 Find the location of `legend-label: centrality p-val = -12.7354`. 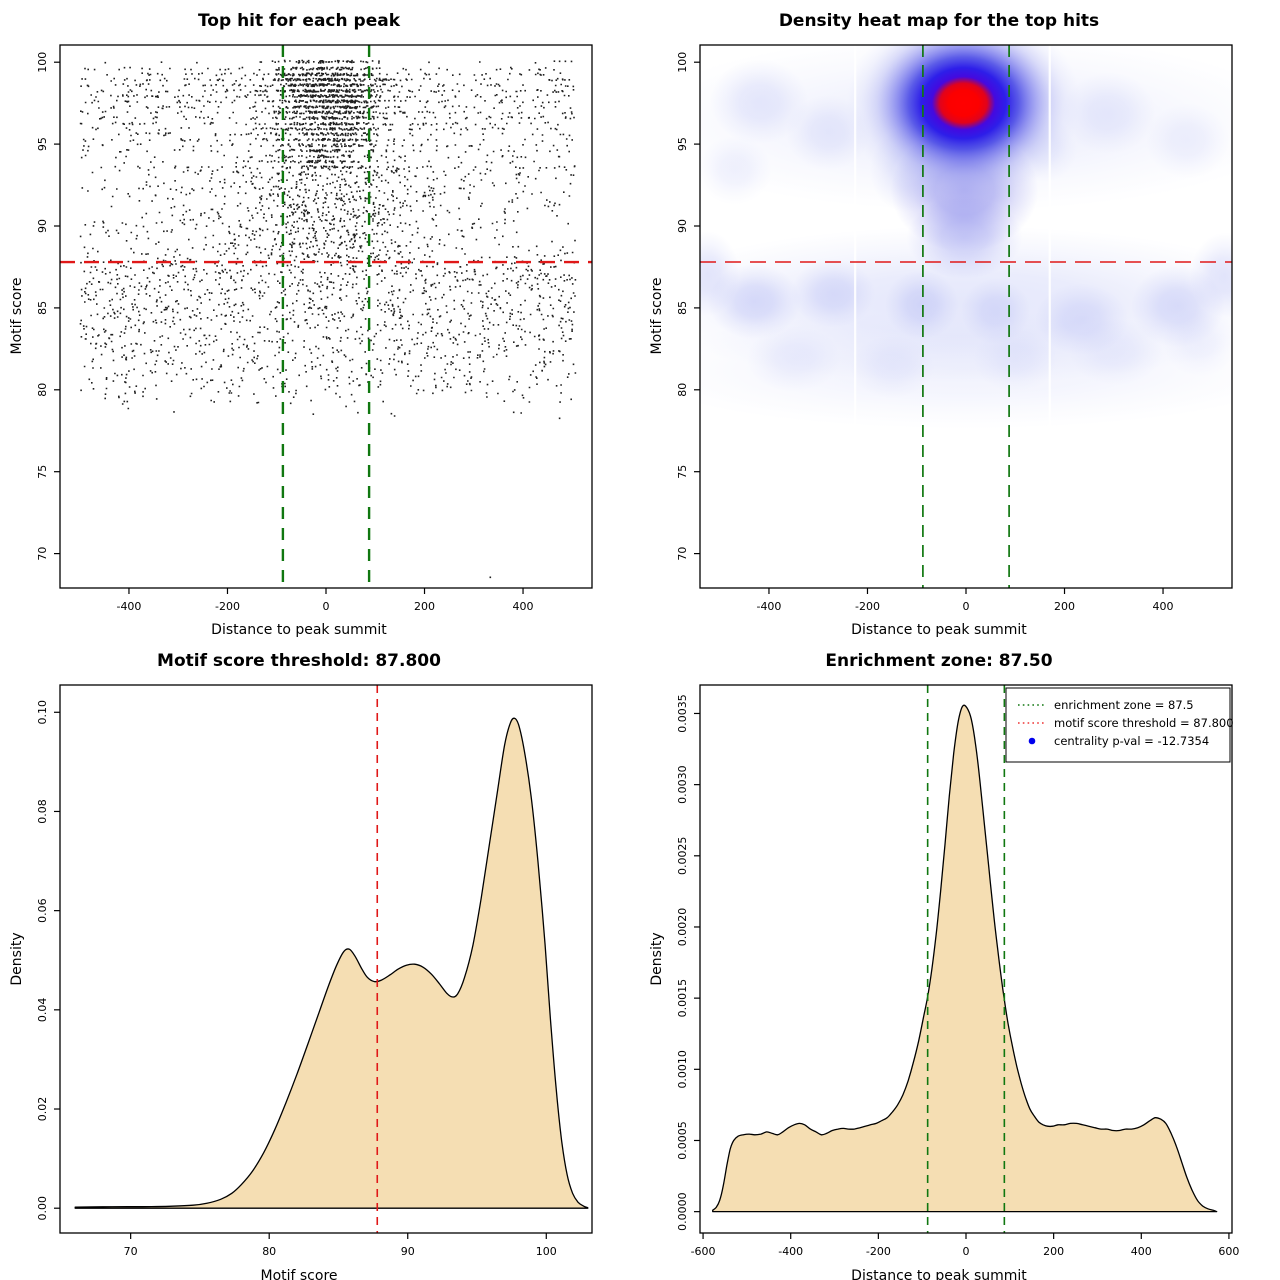

legend-label: centrality p-val = -12.7354 is located at coordinates (1131, 741).